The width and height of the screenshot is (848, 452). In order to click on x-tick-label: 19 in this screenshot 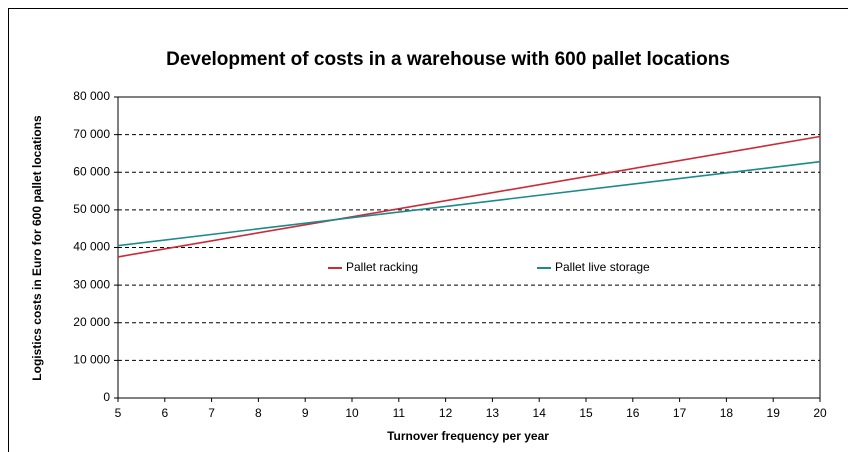, I will do `click(774, 413)`.